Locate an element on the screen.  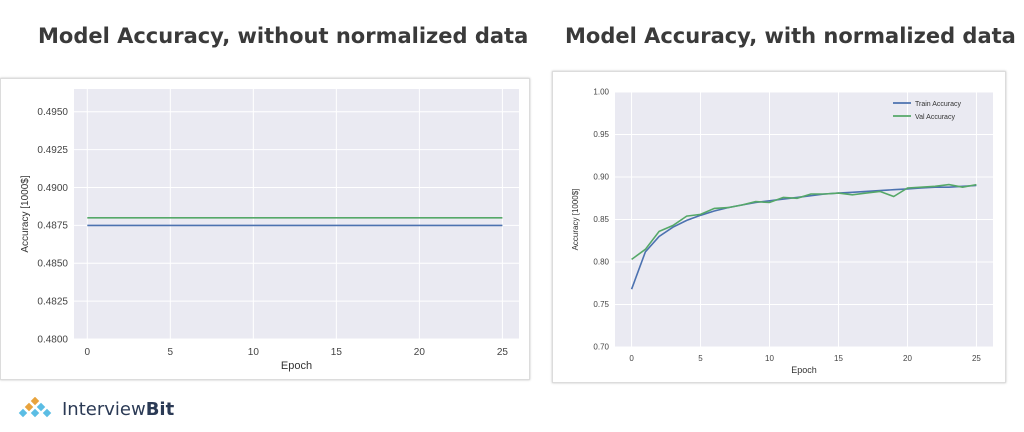
interviewbit-logo-icon is located at coordinates (35, 407).